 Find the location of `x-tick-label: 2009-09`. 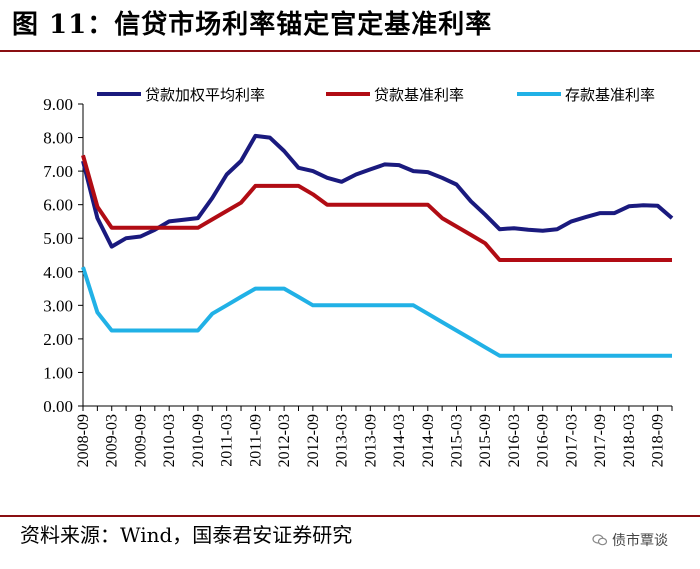

x-tick-label: 2009-09 is located at coordinates (140, 440).